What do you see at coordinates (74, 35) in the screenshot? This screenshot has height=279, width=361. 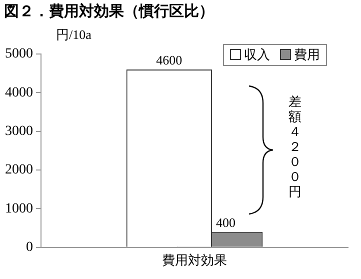 I see `y-axis-title: 円/10a` at bounding box center [74, 35].